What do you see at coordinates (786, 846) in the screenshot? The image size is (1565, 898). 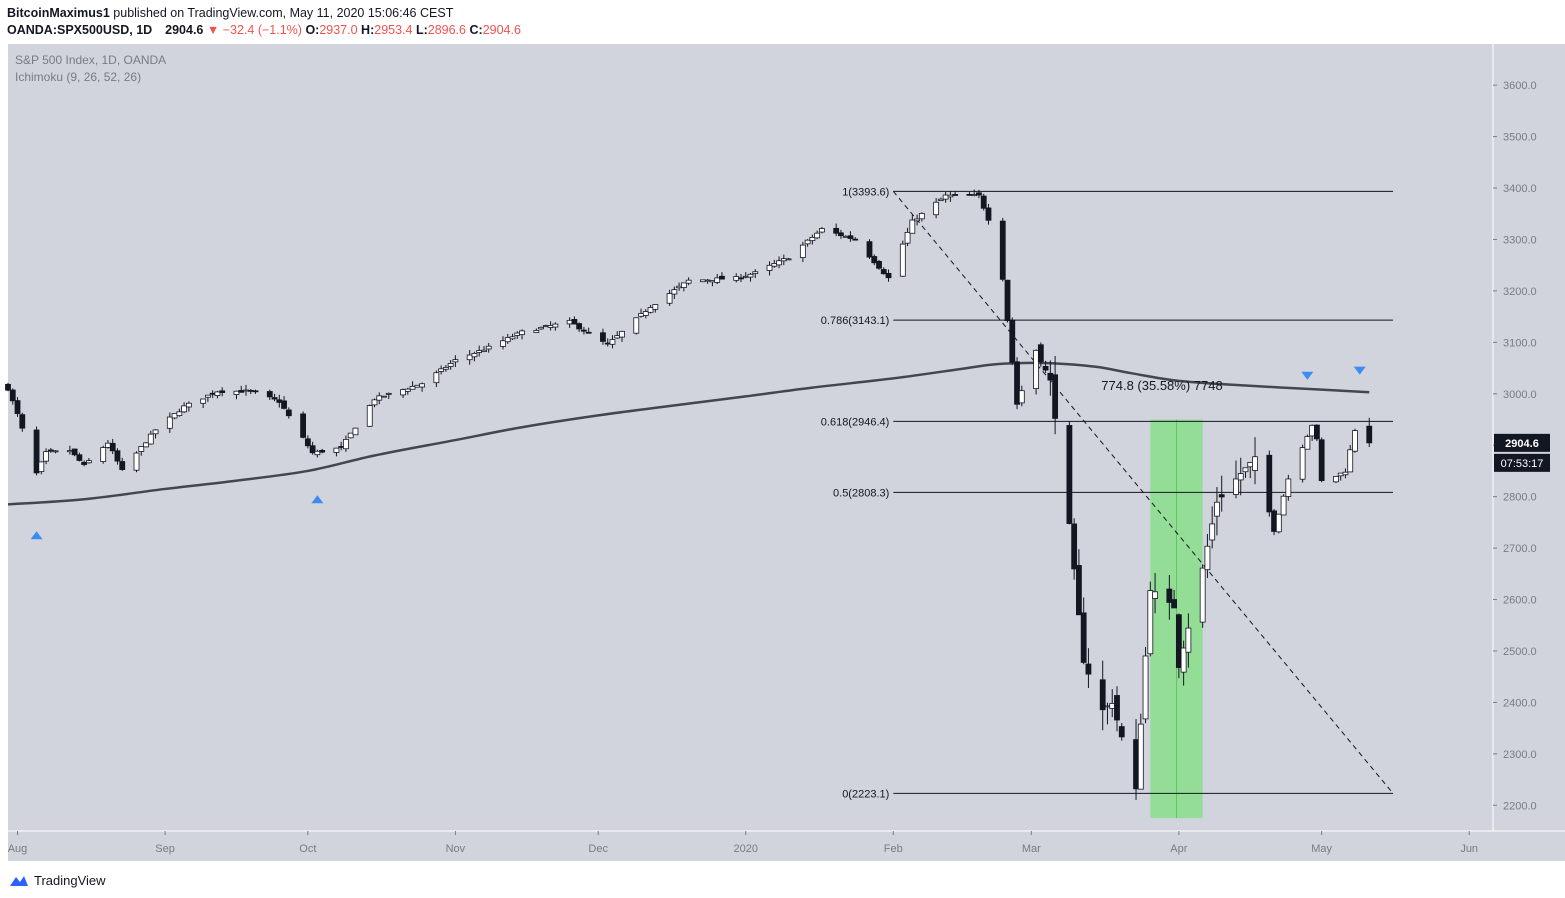 I see `time-axis` at bounding box center [786, 846].